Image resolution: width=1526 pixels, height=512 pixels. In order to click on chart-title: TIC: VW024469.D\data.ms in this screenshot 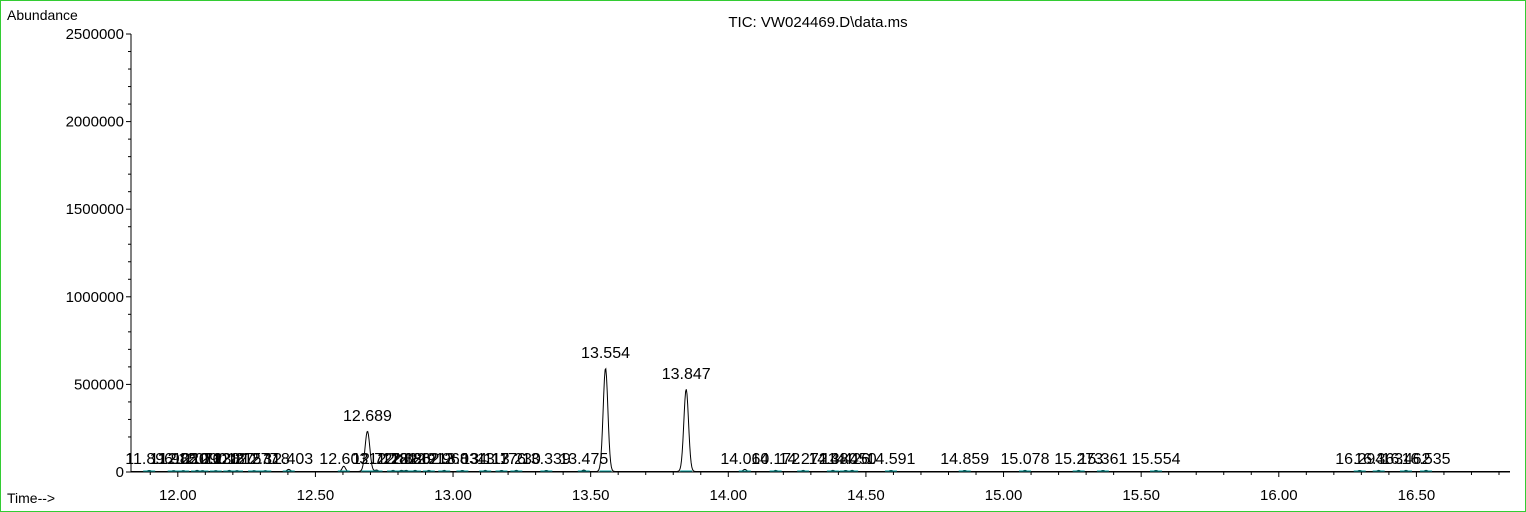, I will do `click(817, 22)`.